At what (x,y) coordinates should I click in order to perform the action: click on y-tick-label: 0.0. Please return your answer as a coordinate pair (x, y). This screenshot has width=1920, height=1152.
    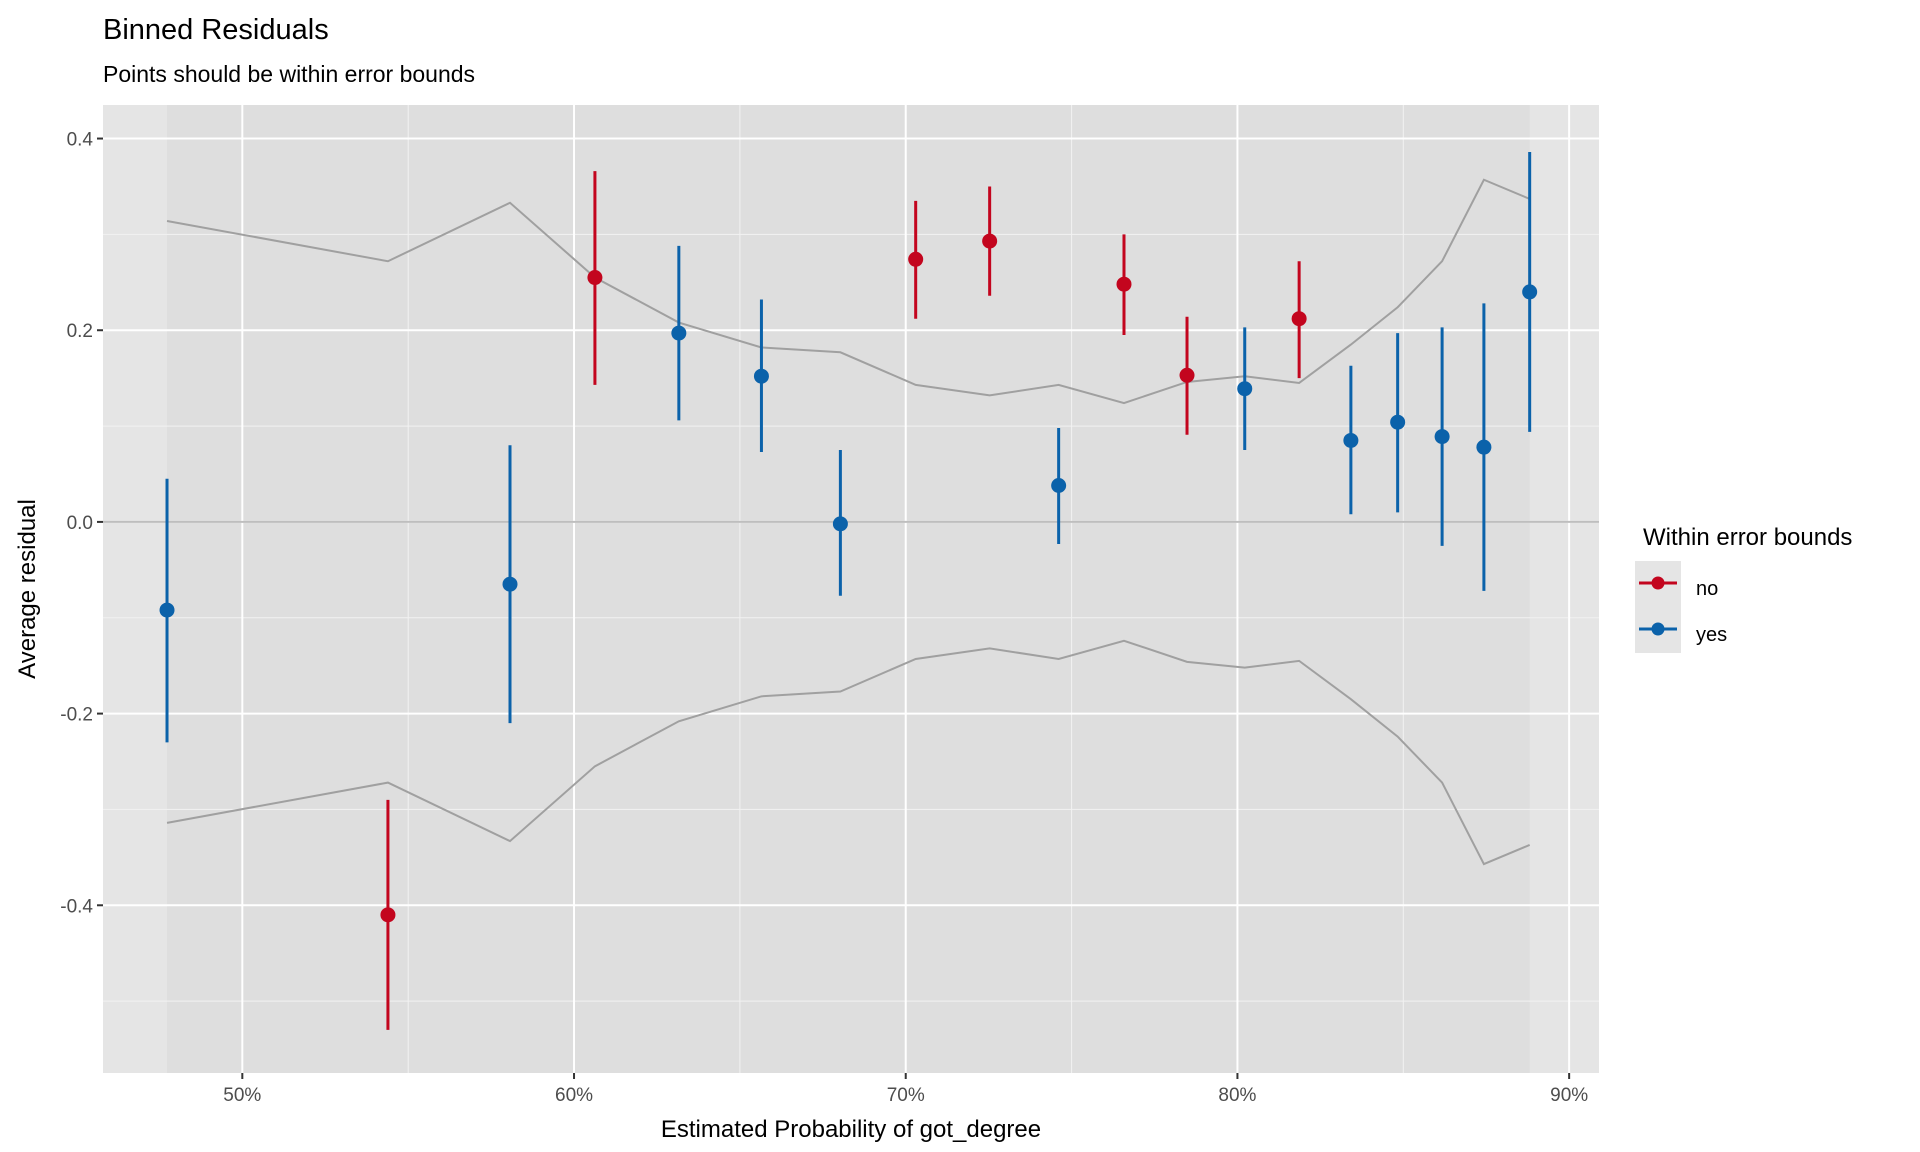
    Looking at the image, I should click on (80, 523).